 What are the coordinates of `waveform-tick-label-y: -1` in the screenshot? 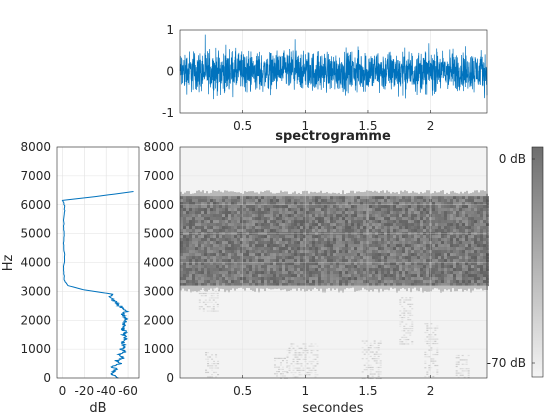 It's located at (168, 113).